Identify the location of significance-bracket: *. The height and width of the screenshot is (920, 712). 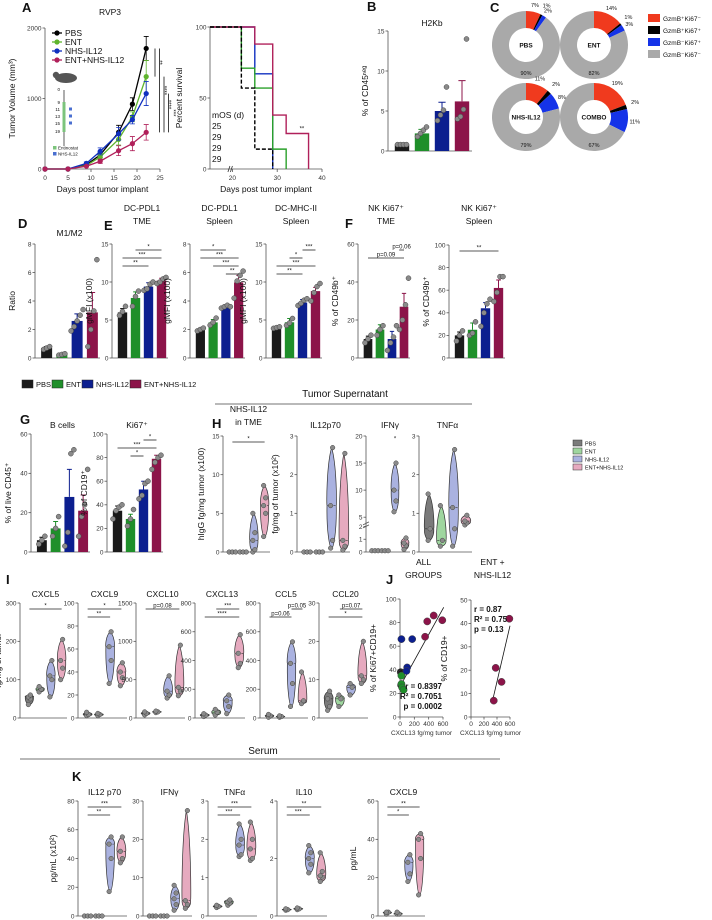
(45, 607).